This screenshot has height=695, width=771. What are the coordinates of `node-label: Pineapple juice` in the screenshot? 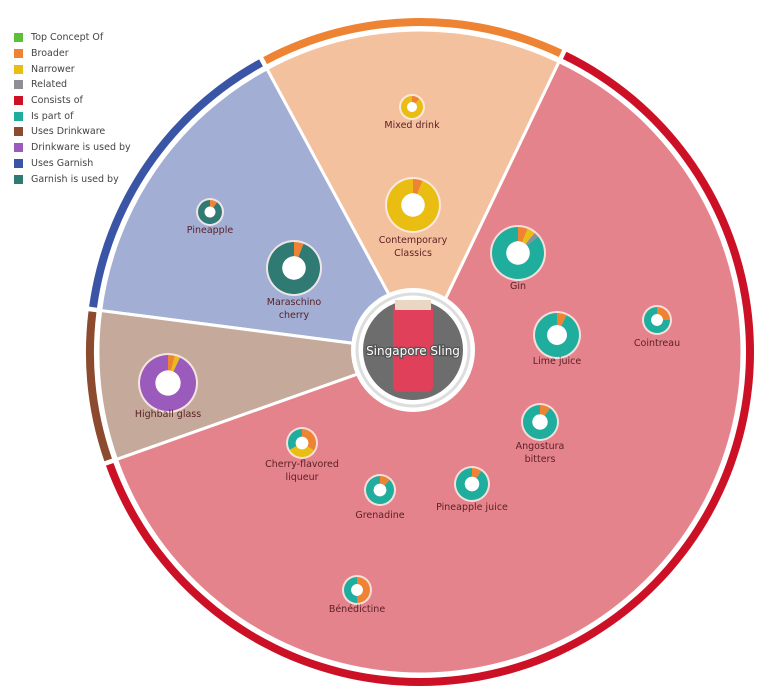 It's located at (472, 507).